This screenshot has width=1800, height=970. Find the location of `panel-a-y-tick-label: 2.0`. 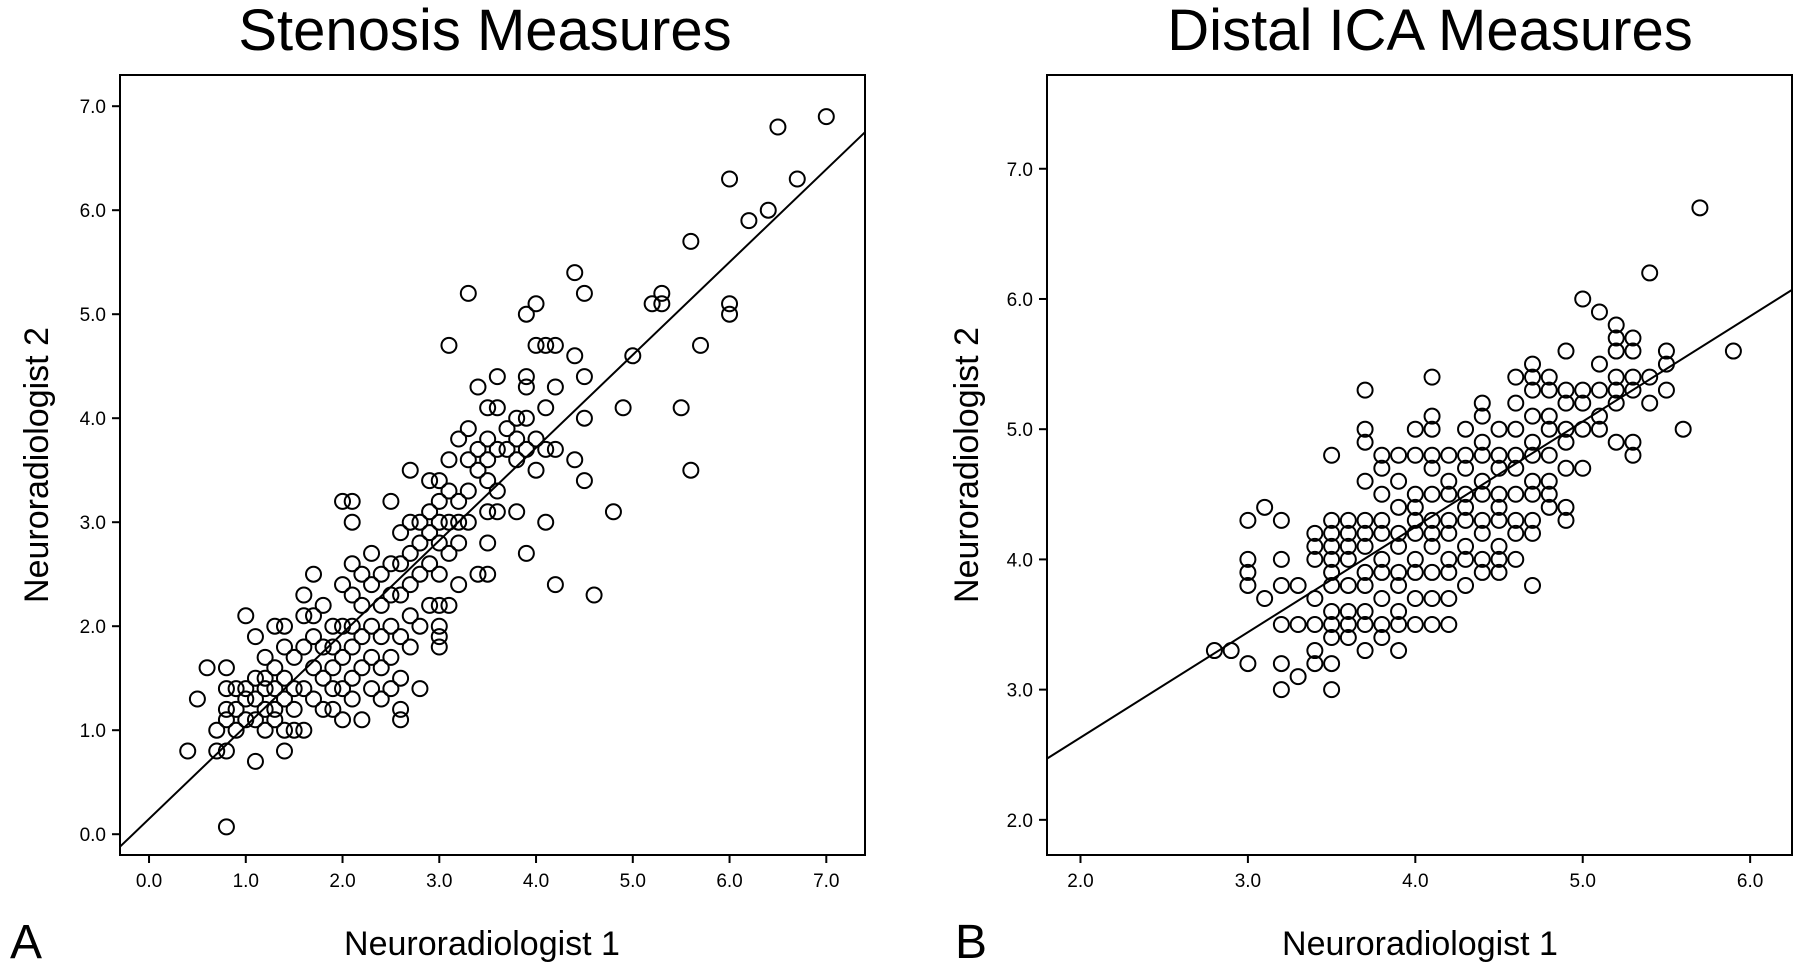

panel-a-y-tick-label: 2.0 is located at coordinates (93, 627).